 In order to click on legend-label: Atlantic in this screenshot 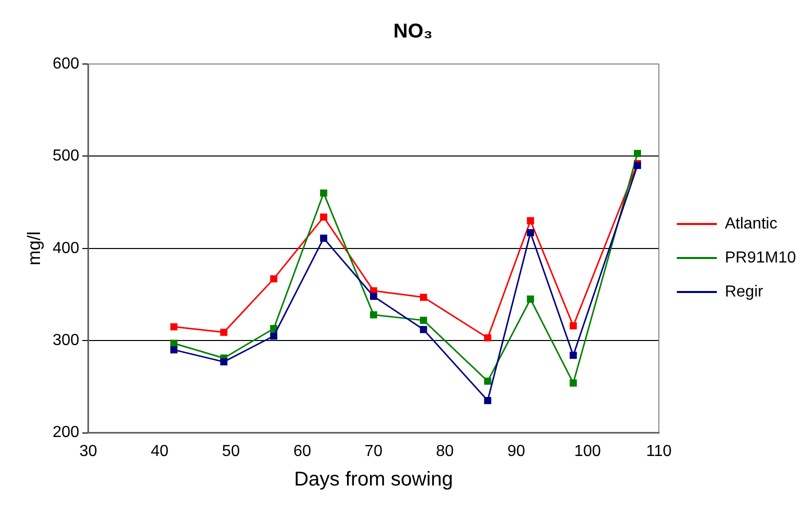, I will do `click(751, 223)`.